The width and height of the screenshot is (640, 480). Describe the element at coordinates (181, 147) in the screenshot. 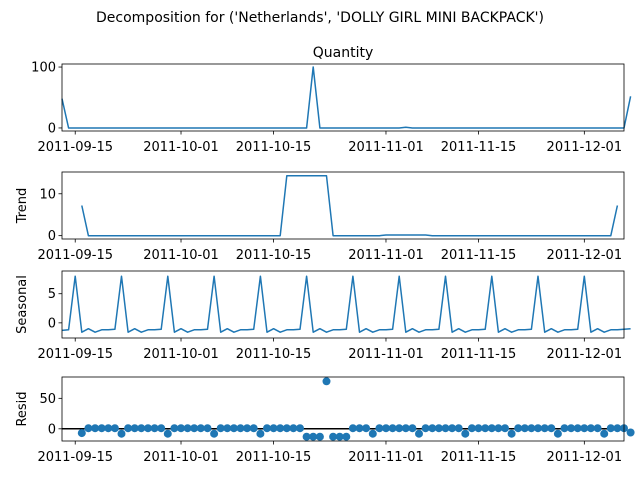

I see `observed-xtick-label: 2011-10-01` at that location.